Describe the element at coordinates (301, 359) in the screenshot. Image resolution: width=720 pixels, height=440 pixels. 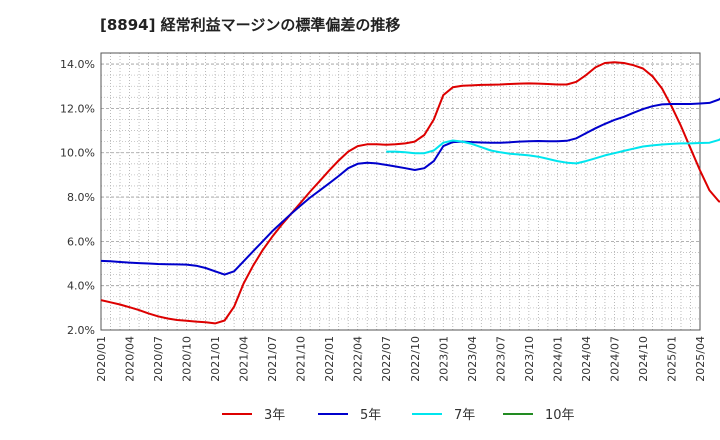
I see `x-tick-label: 2021/10` at that location.